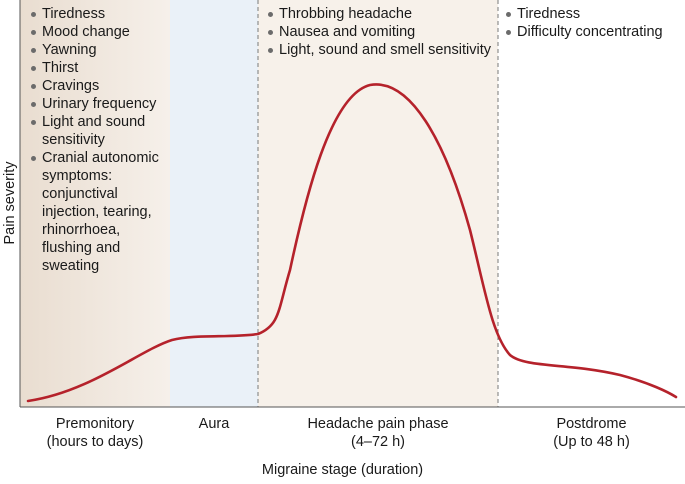 The image size is (685, 484). What do you see at coordinates (99, 131) in the screenshot?
I see `symptom-item: Light and sound sensitivity` at bounding box center [99, 131].